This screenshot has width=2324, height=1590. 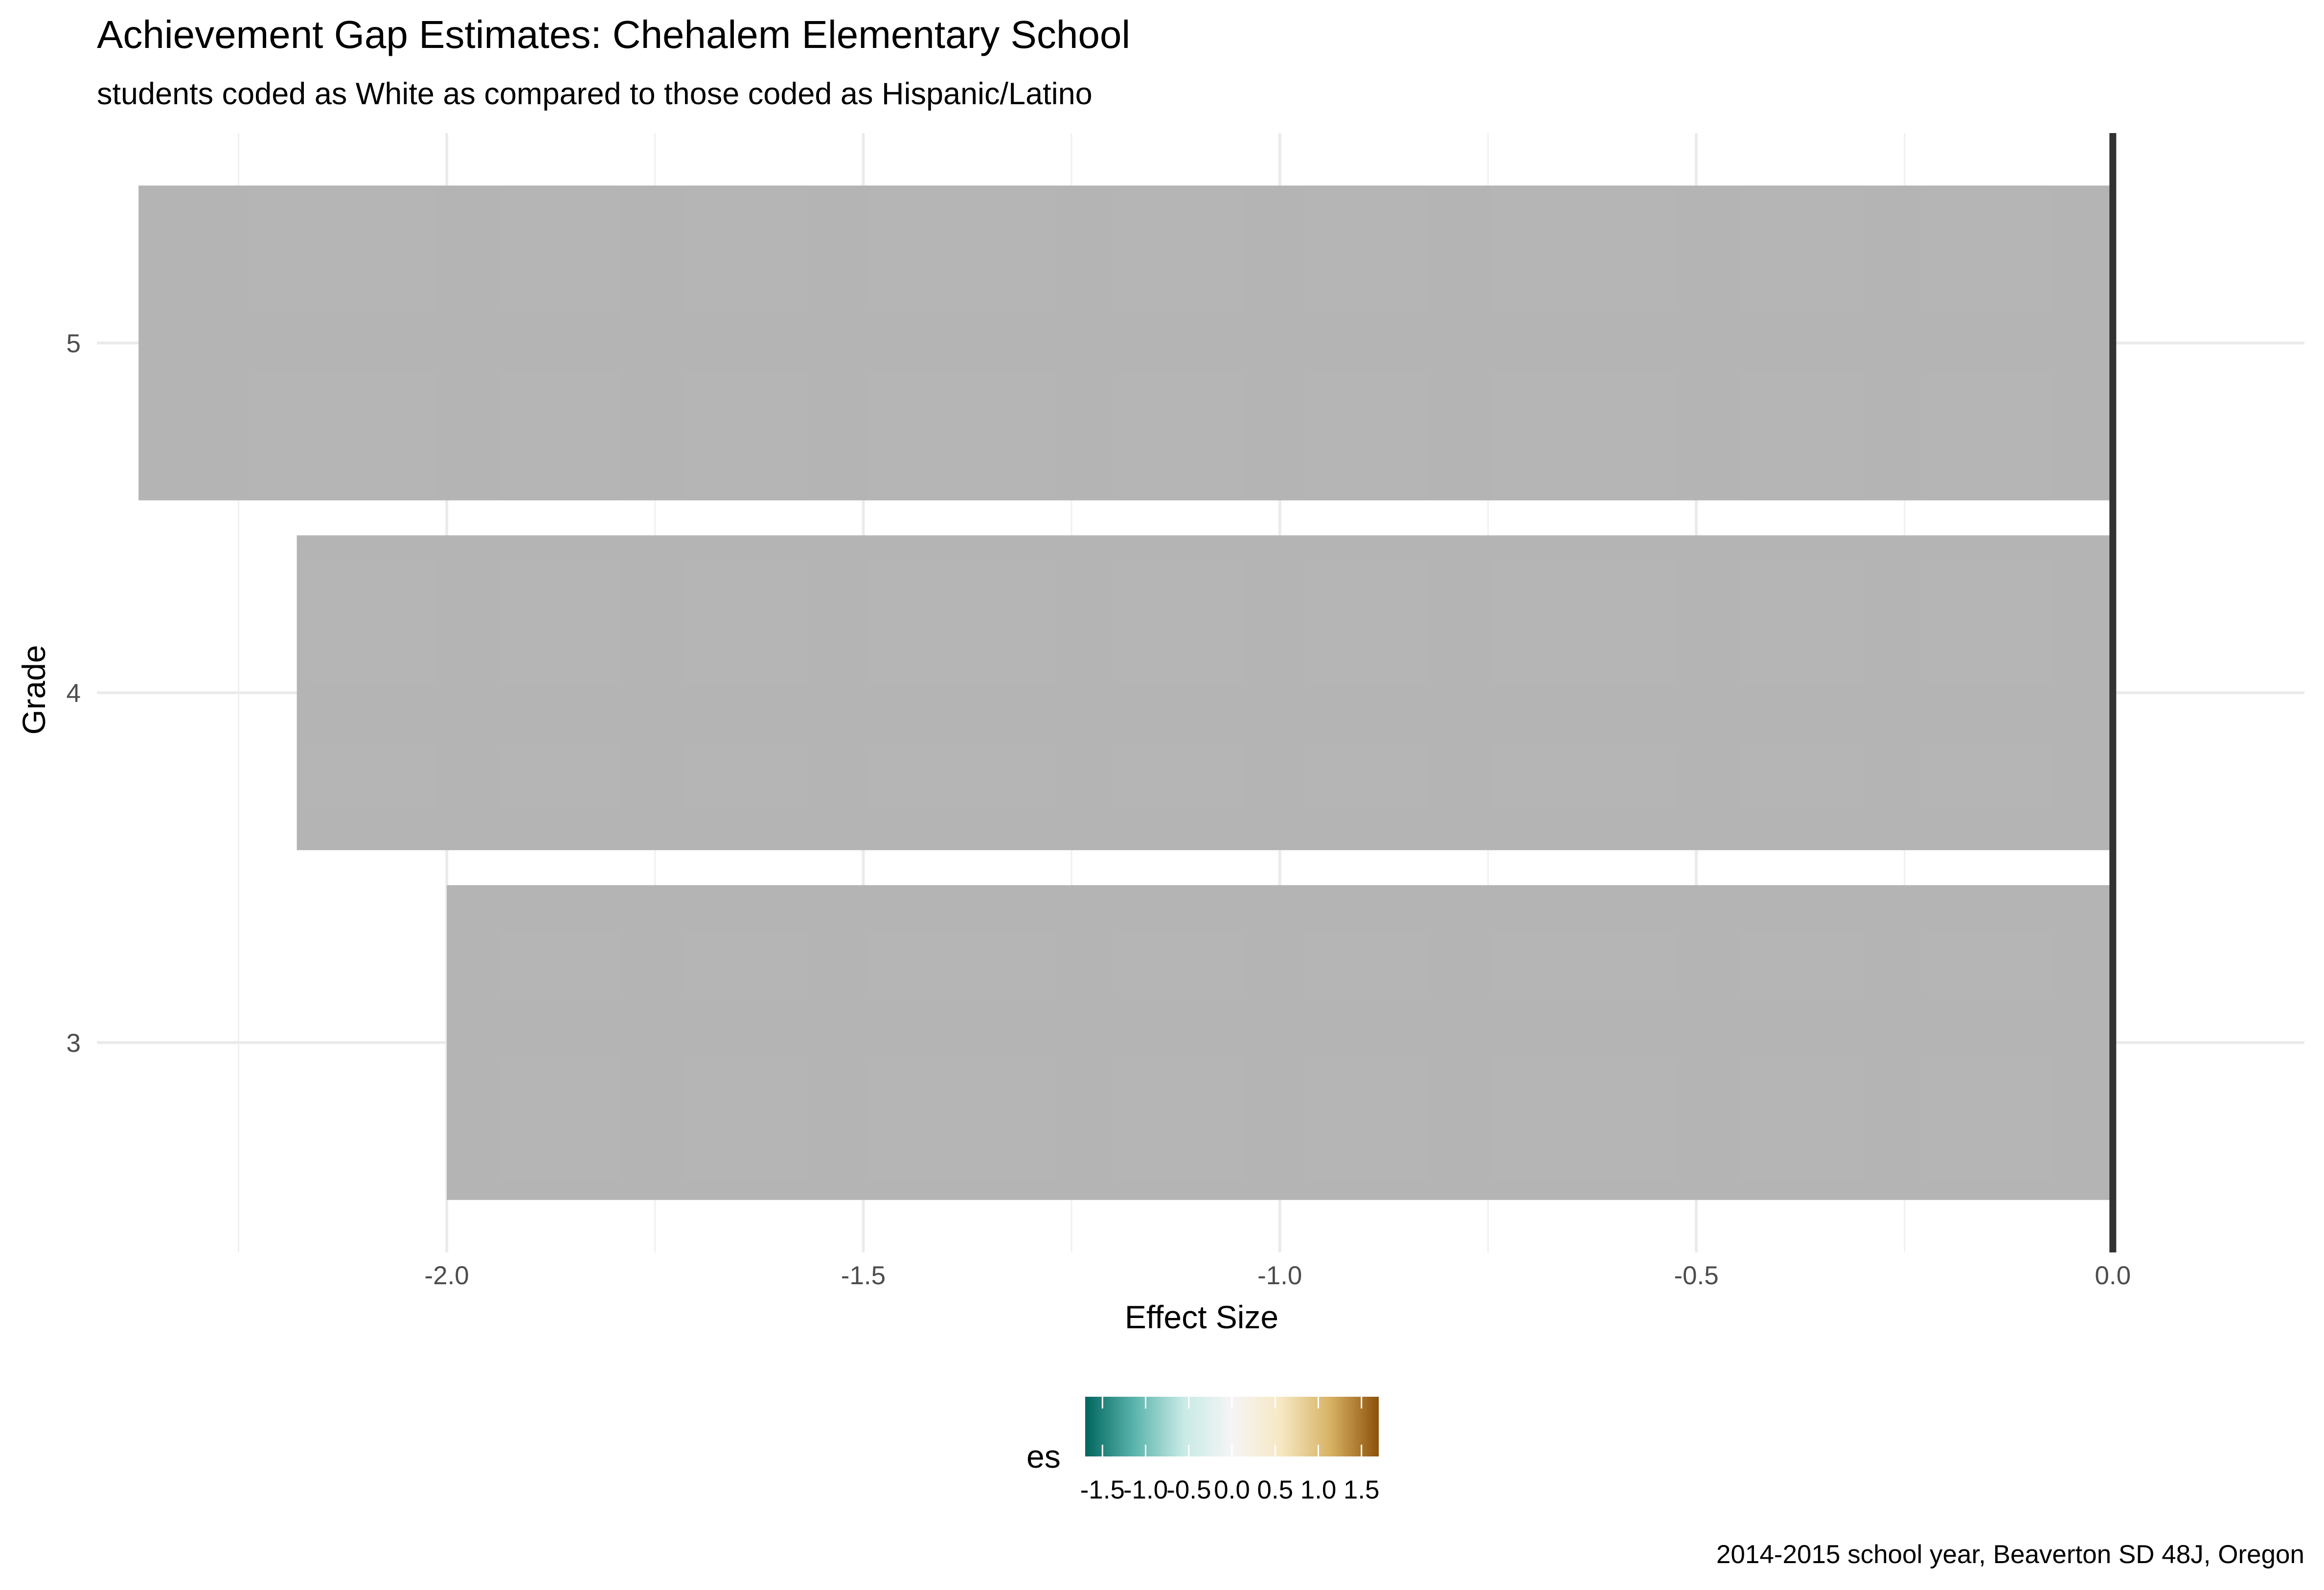 What do you see at coordinates (1696, 1276) in the screenshot?
I see `x-tick-label: -0.5` at bounding box center [1696, 1276].